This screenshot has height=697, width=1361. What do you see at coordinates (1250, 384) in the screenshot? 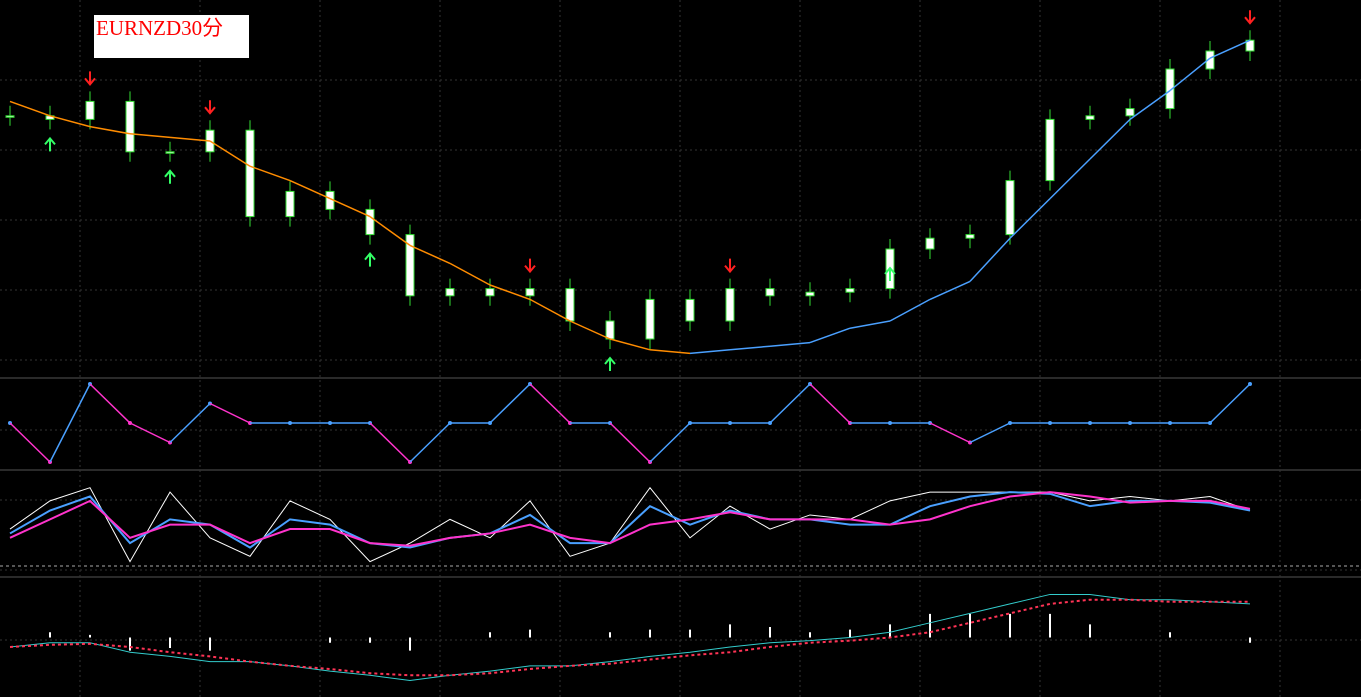
I see `oscillator-dot` at bounding box center [1250, 384].